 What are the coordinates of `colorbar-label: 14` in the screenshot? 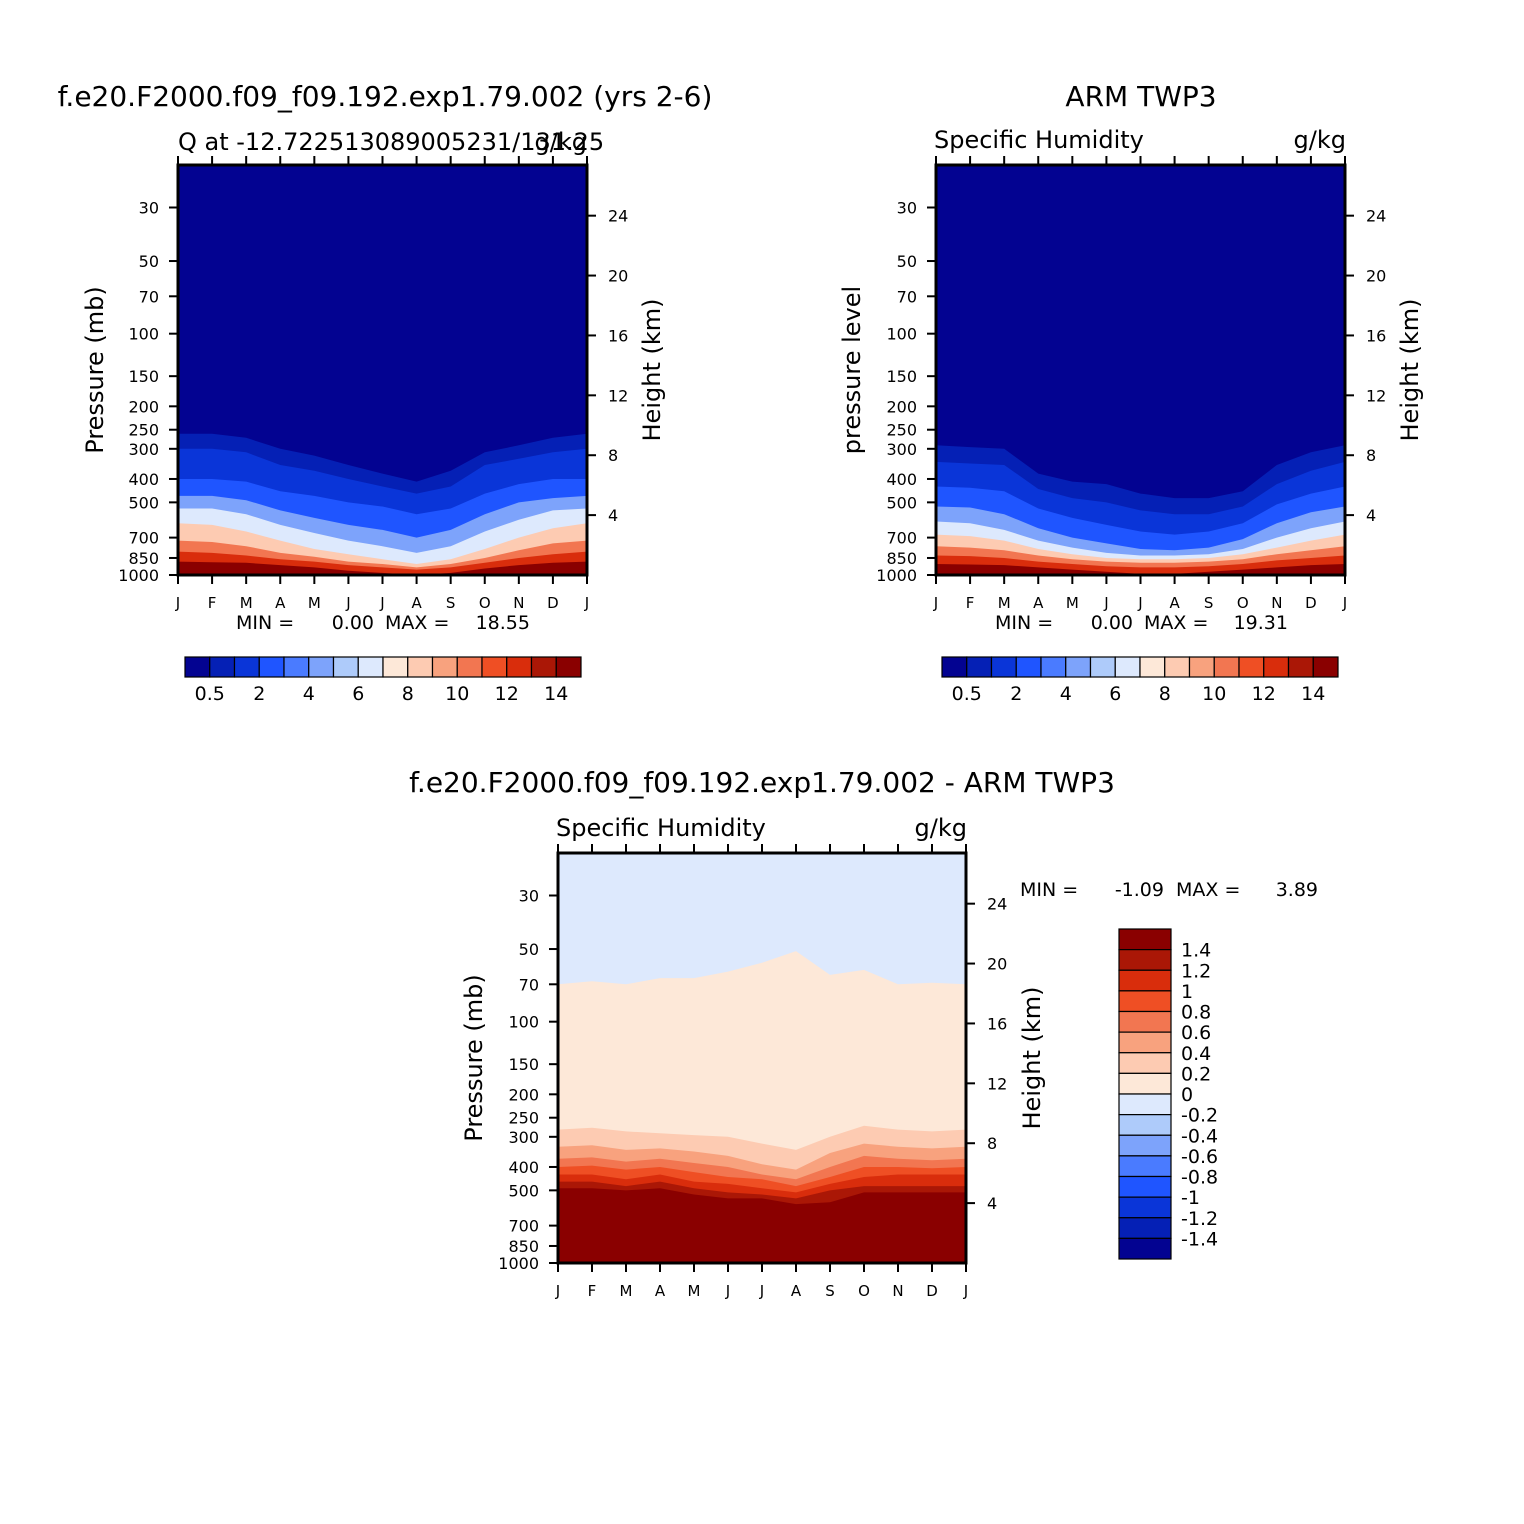 It's located at (556, 694).